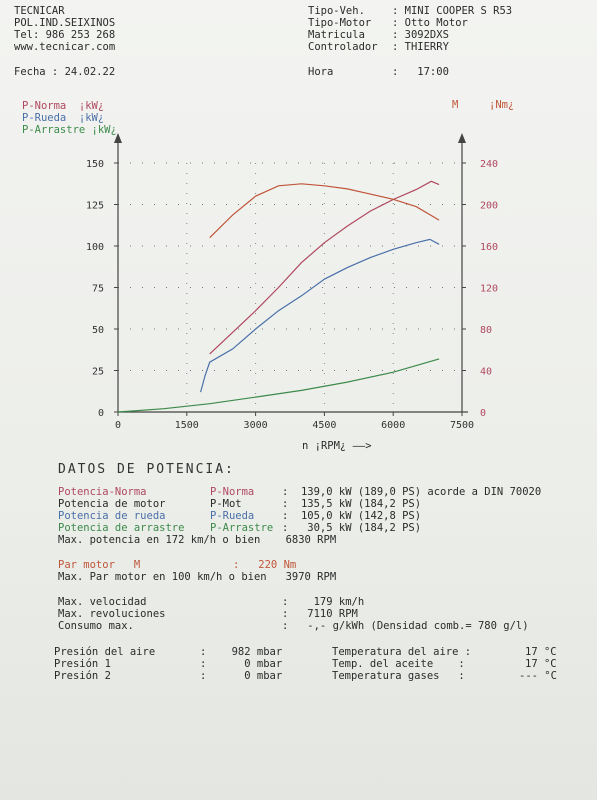 Image resolution: width=597 pixels, height=800 pixels. What do you see at coordinates (99, 565) in the screenshot?
I see `torque-label: Par motor M` at bounding box center [99, 565].